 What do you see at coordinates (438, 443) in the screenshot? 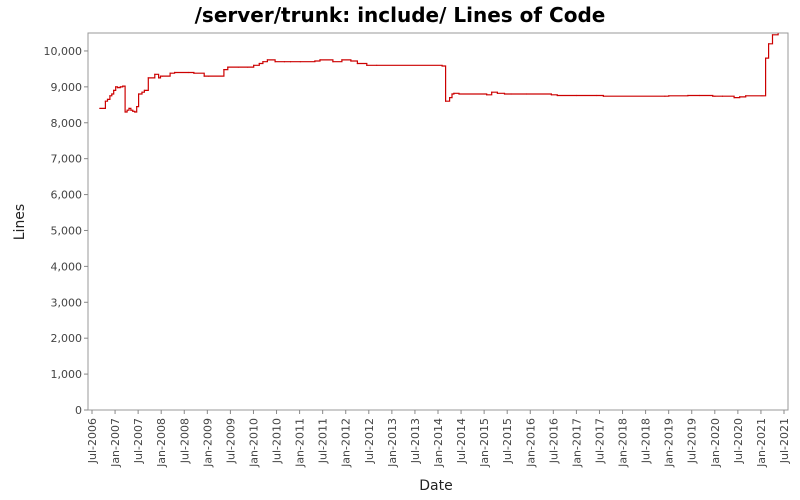
I see `x-tick-label: Jan-2014` at bounding box center [438, 443].